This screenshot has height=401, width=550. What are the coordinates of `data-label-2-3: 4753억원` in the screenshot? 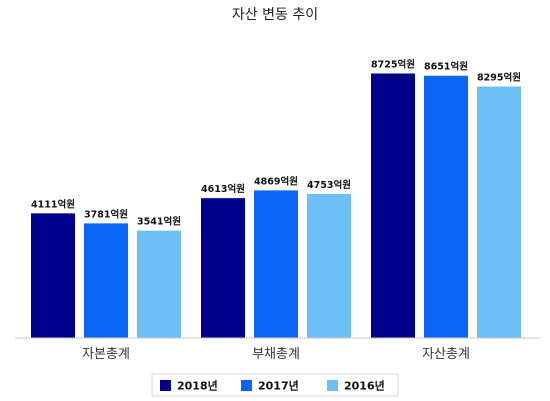 It's located at (329, 185).